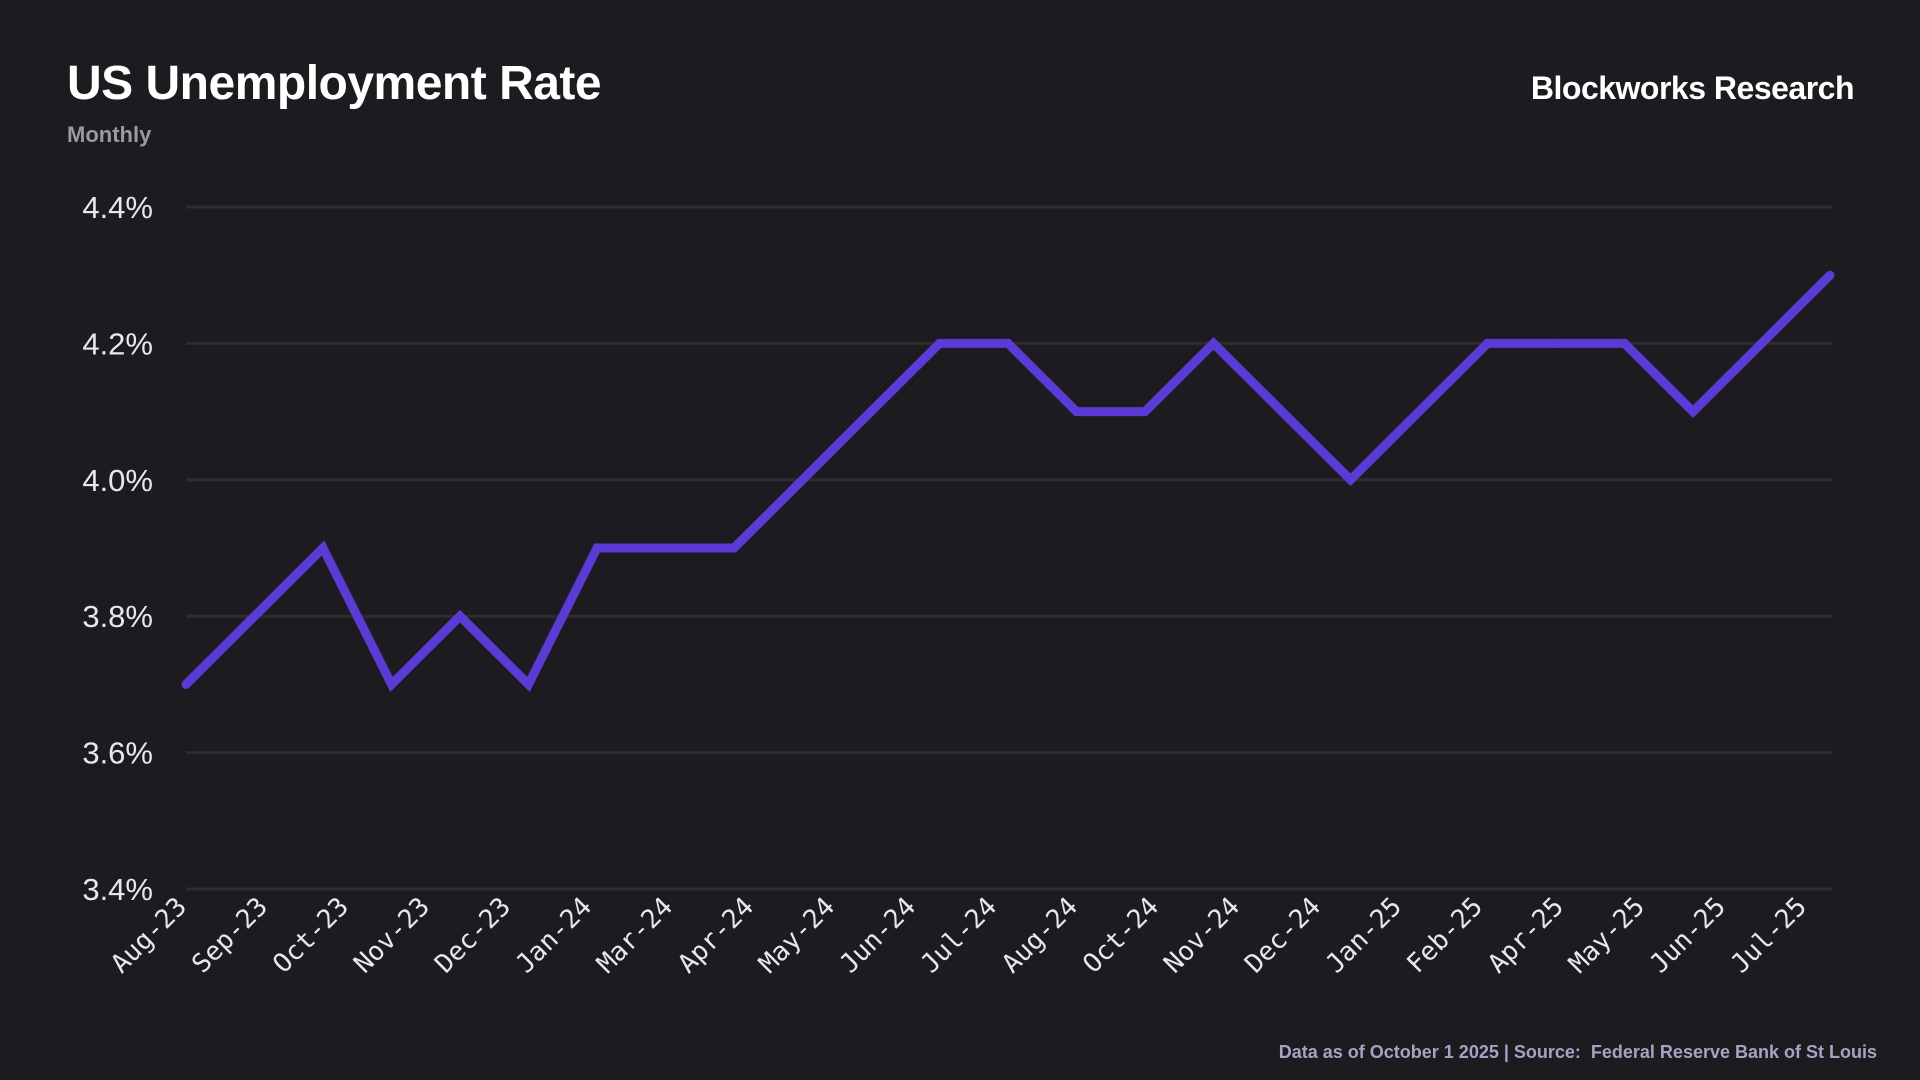  Describe the element at coordinates (878, 936) in the screenshot. I see `x-tick-label: Jun-24` at that location.